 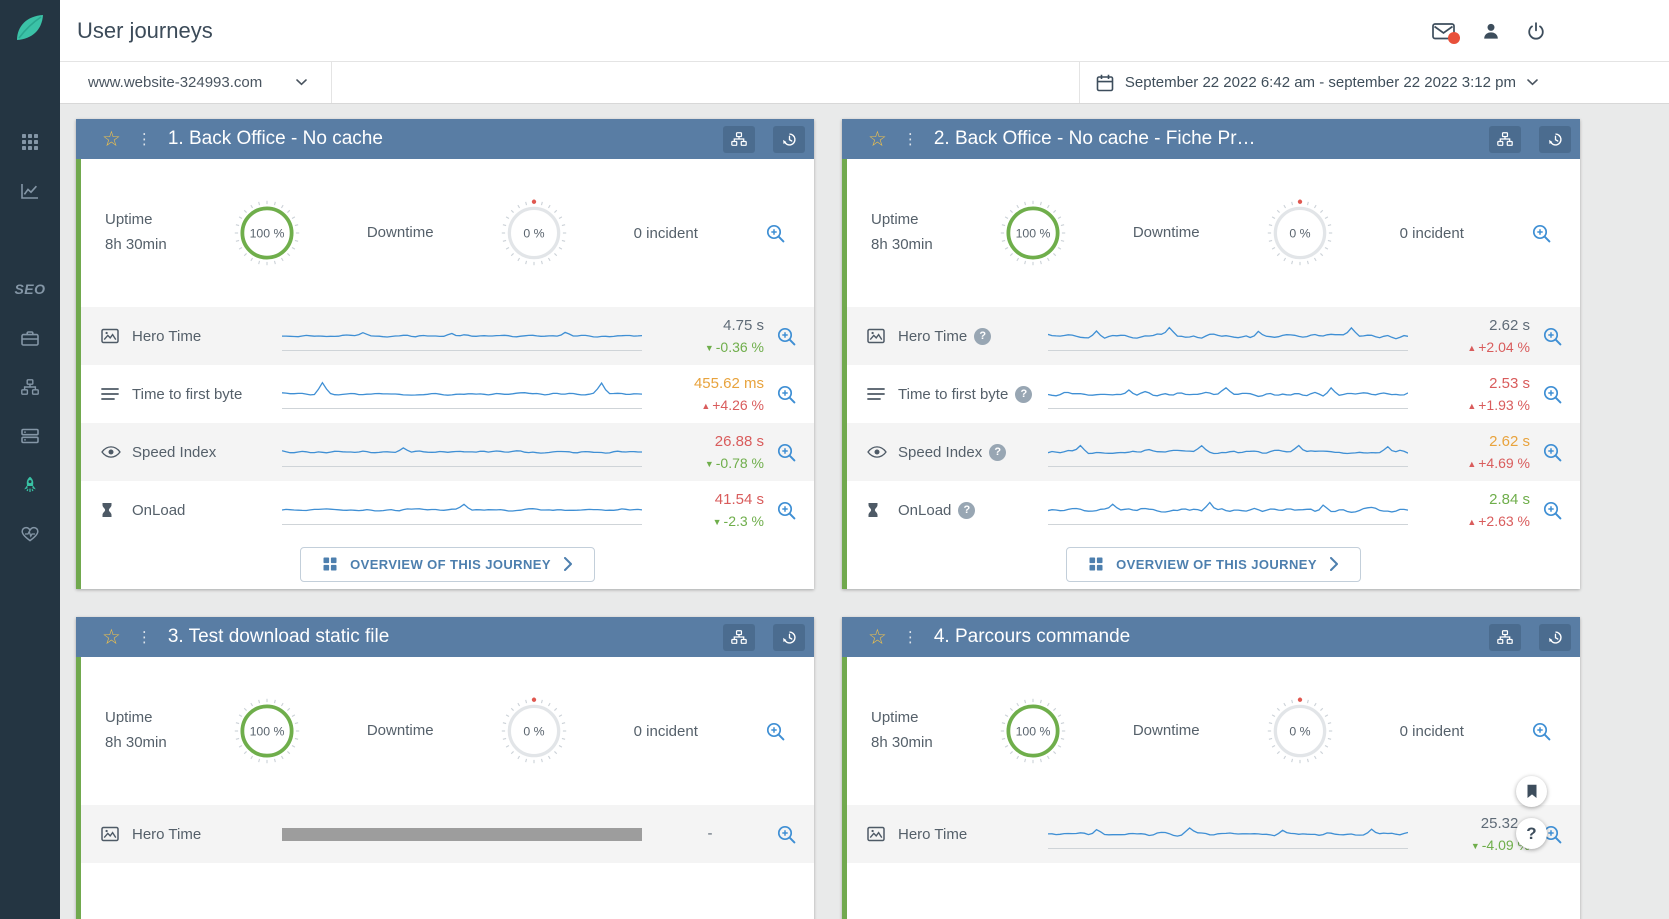 I want to click on sitemap-icon, so click(x=30, y=386).